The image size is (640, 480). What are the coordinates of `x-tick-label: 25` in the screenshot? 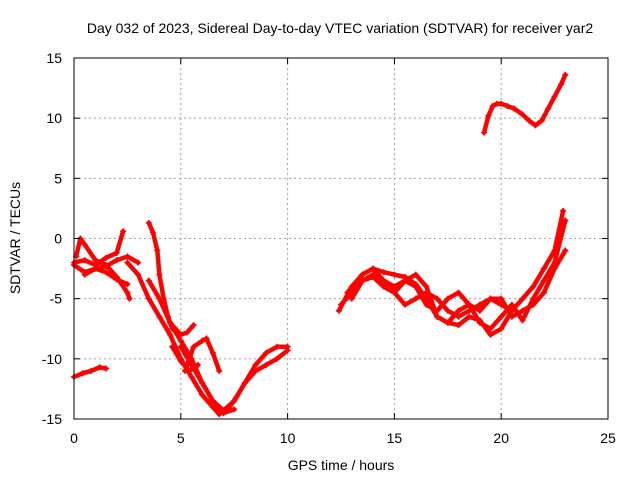 It's located at (608, 438).